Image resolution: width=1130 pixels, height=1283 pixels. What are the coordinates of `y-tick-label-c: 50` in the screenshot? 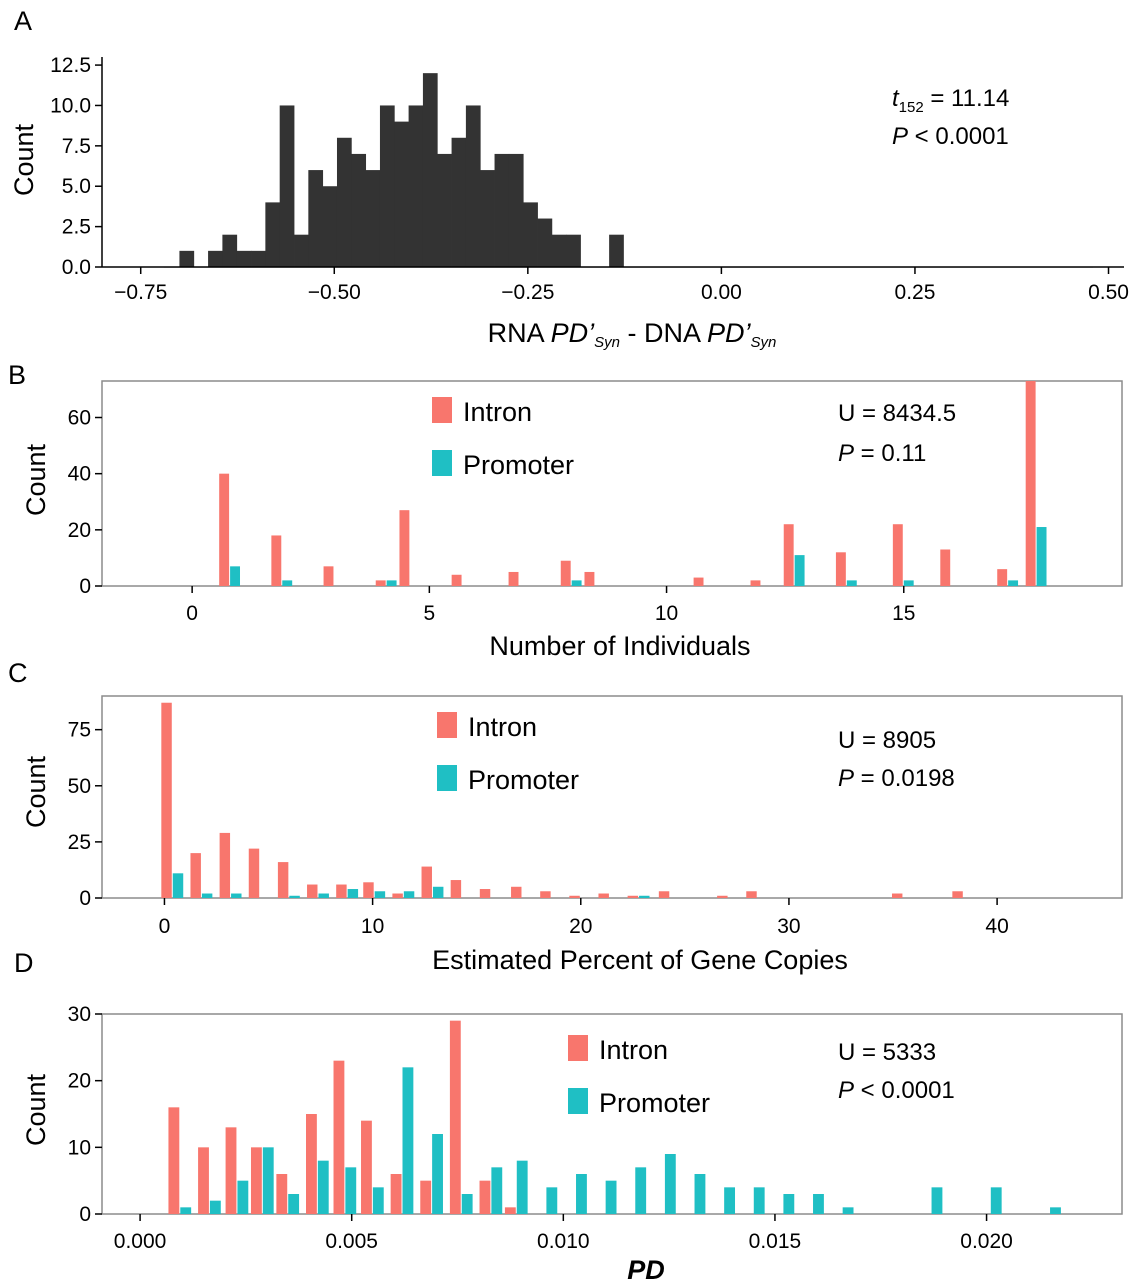 It's located at (79, 786).